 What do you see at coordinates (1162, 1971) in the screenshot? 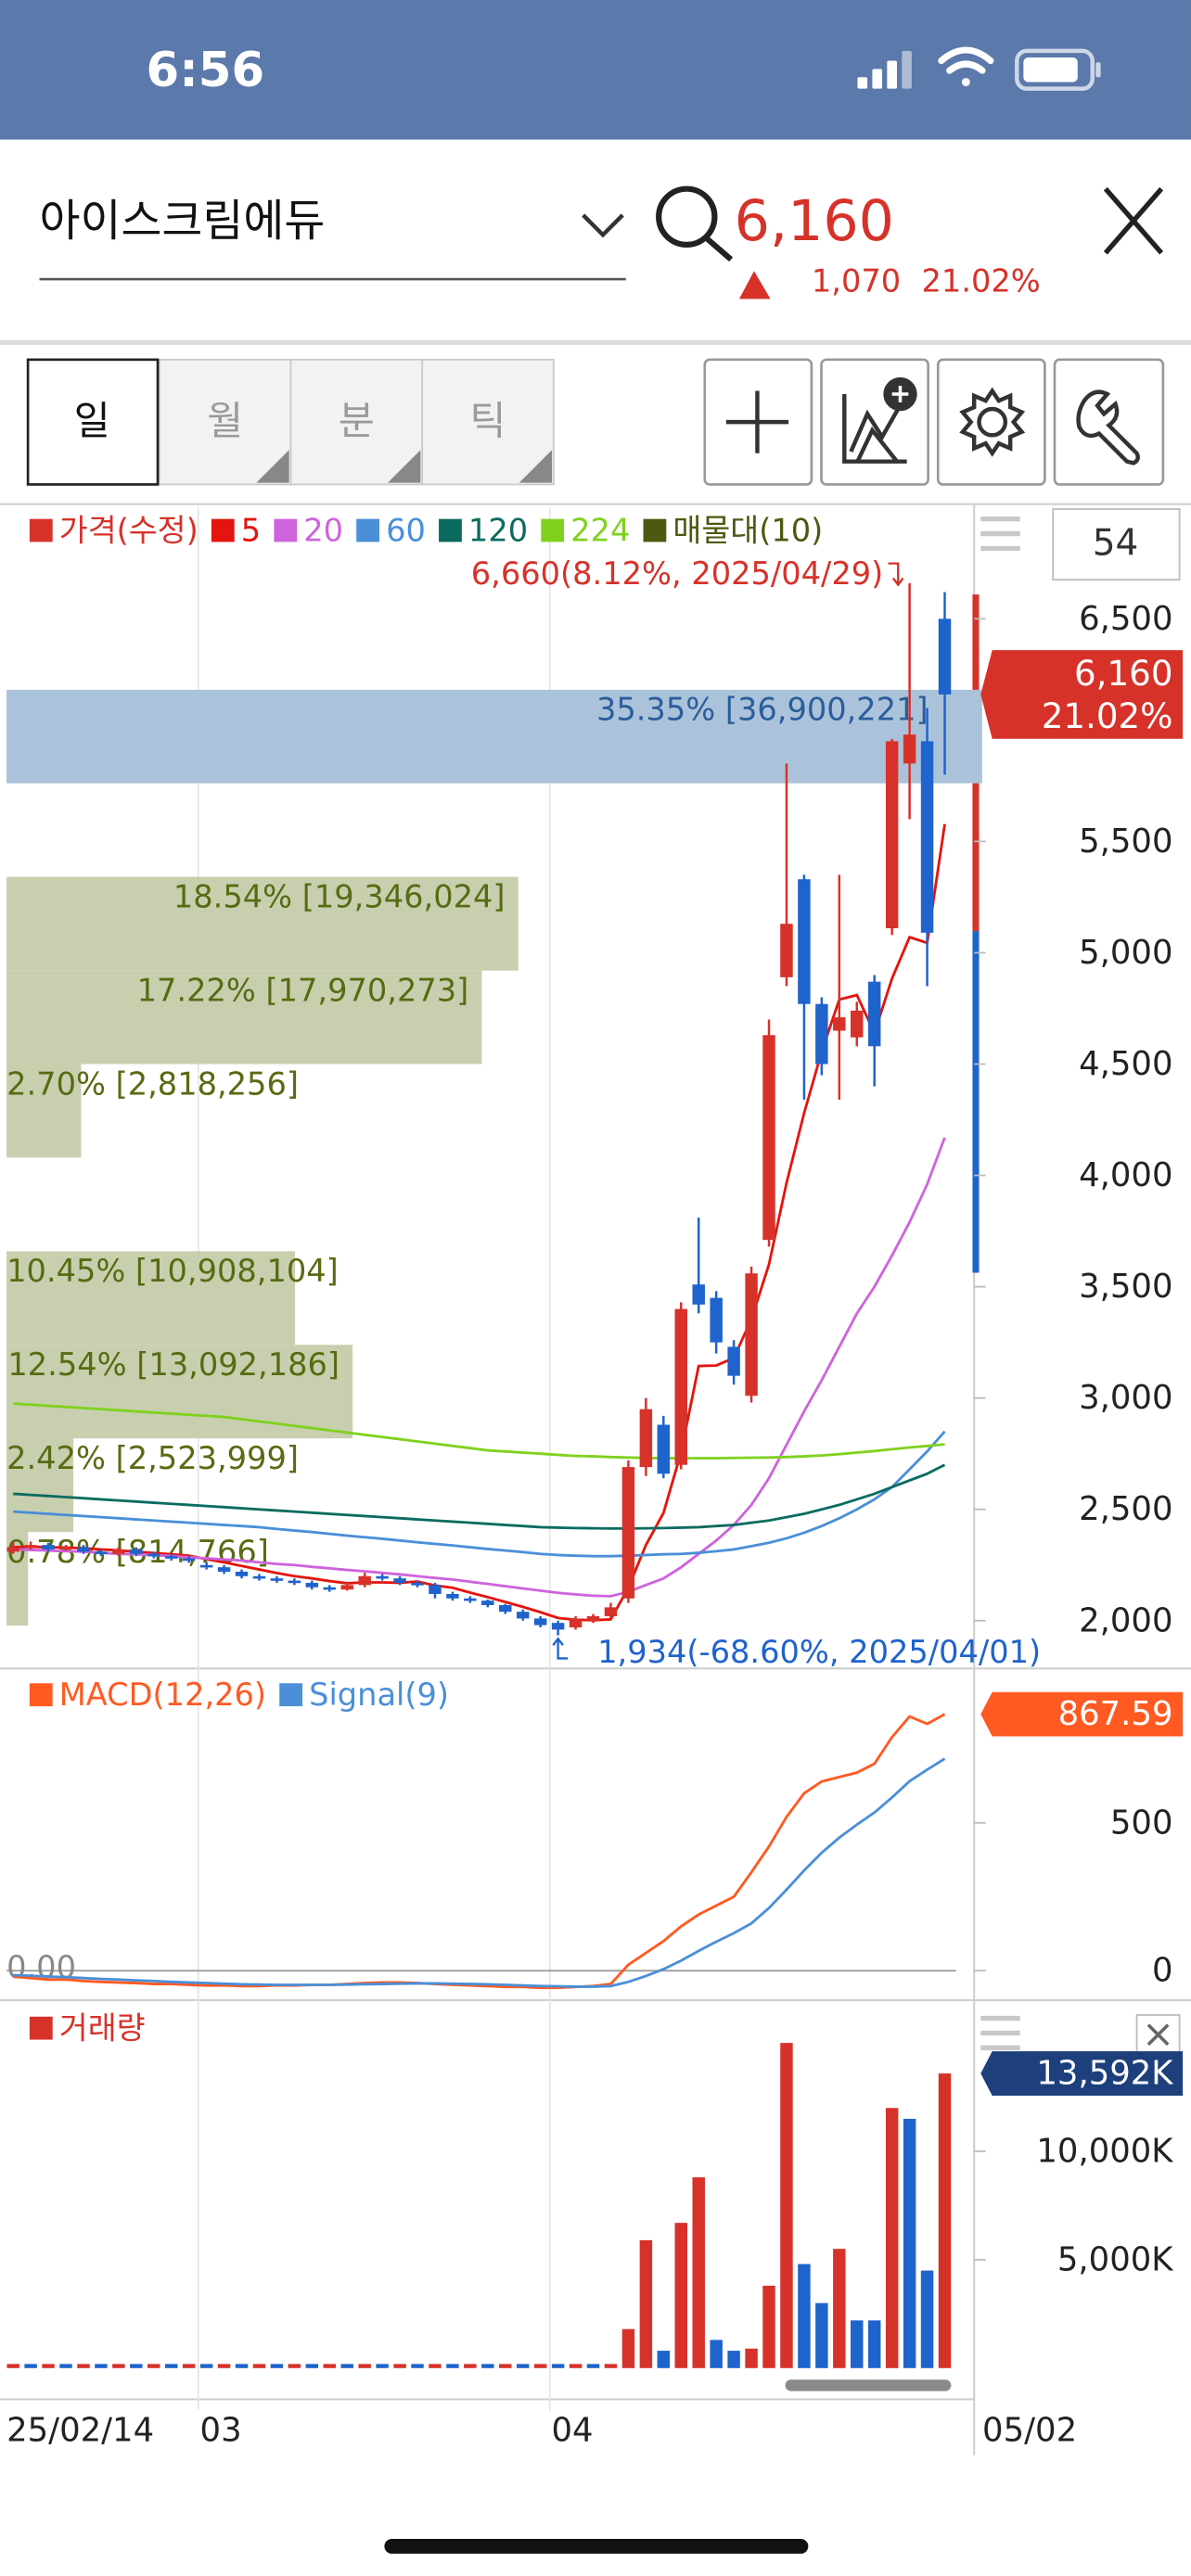
I see `y-tick-label: 0` at bounding box center [1162, 1971].